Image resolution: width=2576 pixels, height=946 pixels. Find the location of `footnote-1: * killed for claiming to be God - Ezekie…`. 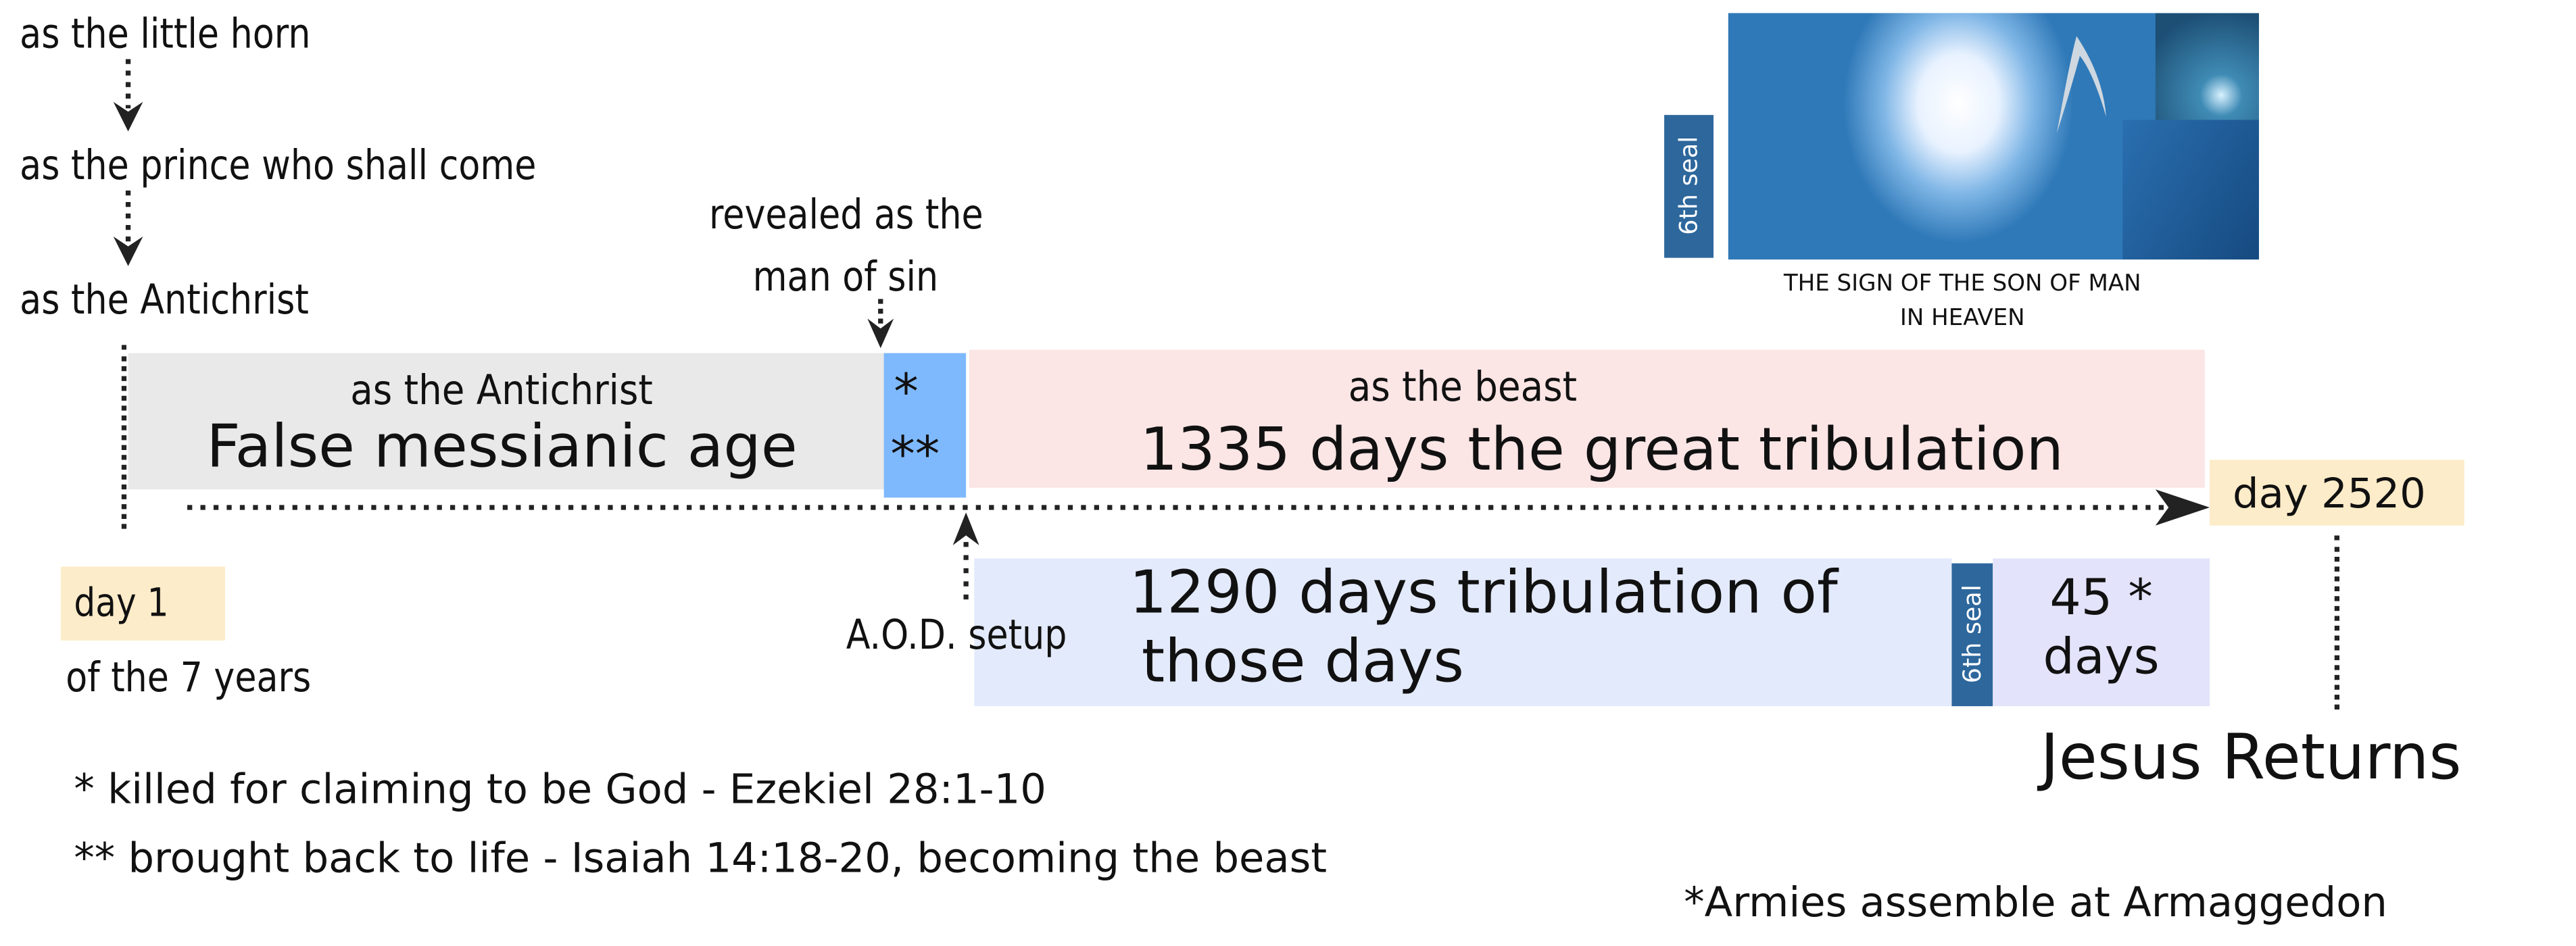

footnote-1: * killed for claiming to be God - Ezekie… is located at coordinates (560, 789).